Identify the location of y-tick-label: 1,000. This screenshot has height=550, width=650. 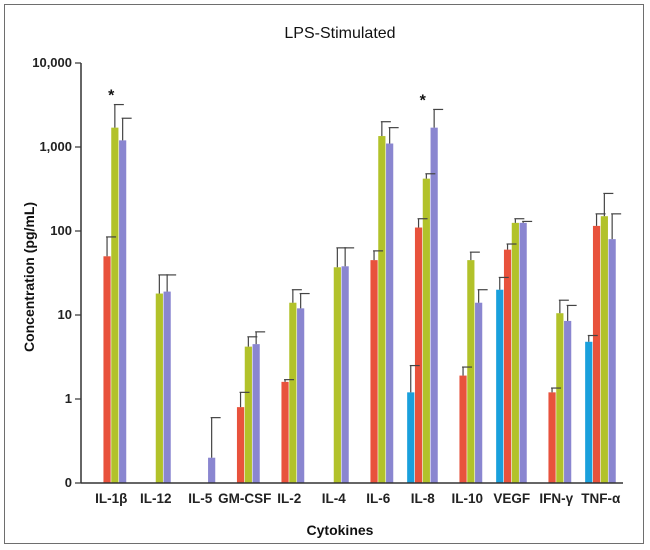
(55, 146).